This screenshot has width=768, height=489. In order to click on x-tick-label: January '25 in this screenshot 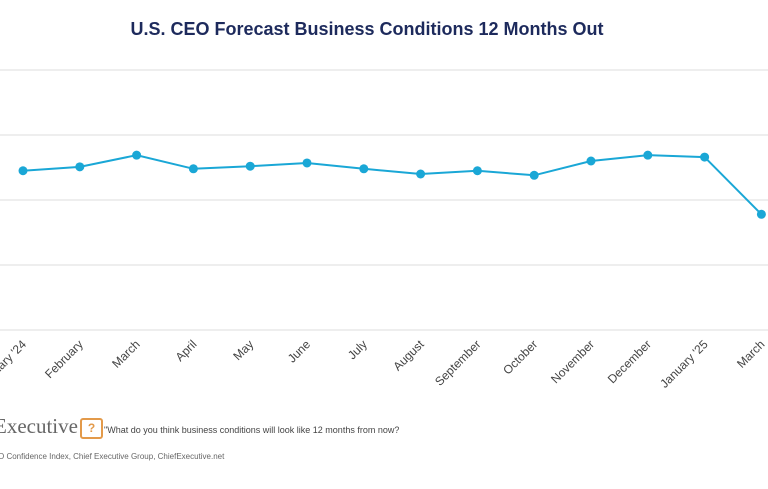, I will do `click(684, 364)`.